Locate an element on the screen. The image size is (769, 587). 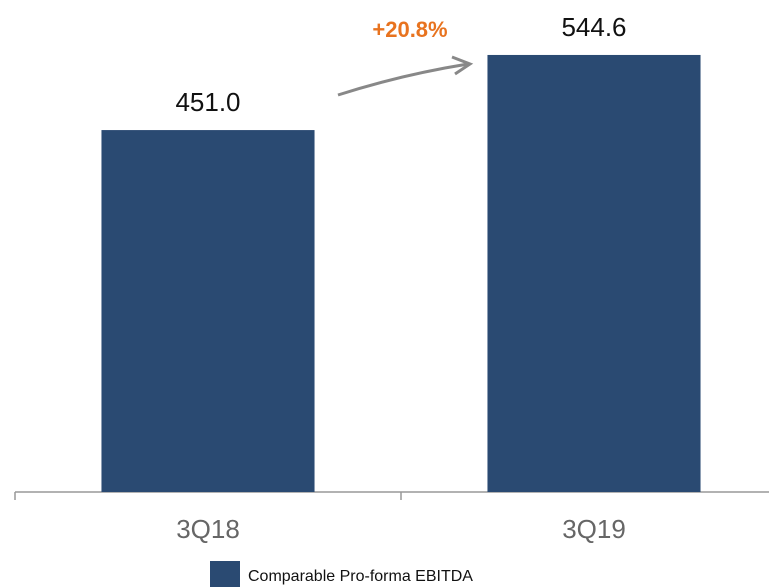
legend-label: Comparable Pro-forma EBITDA is located at coordinates (360, 576).